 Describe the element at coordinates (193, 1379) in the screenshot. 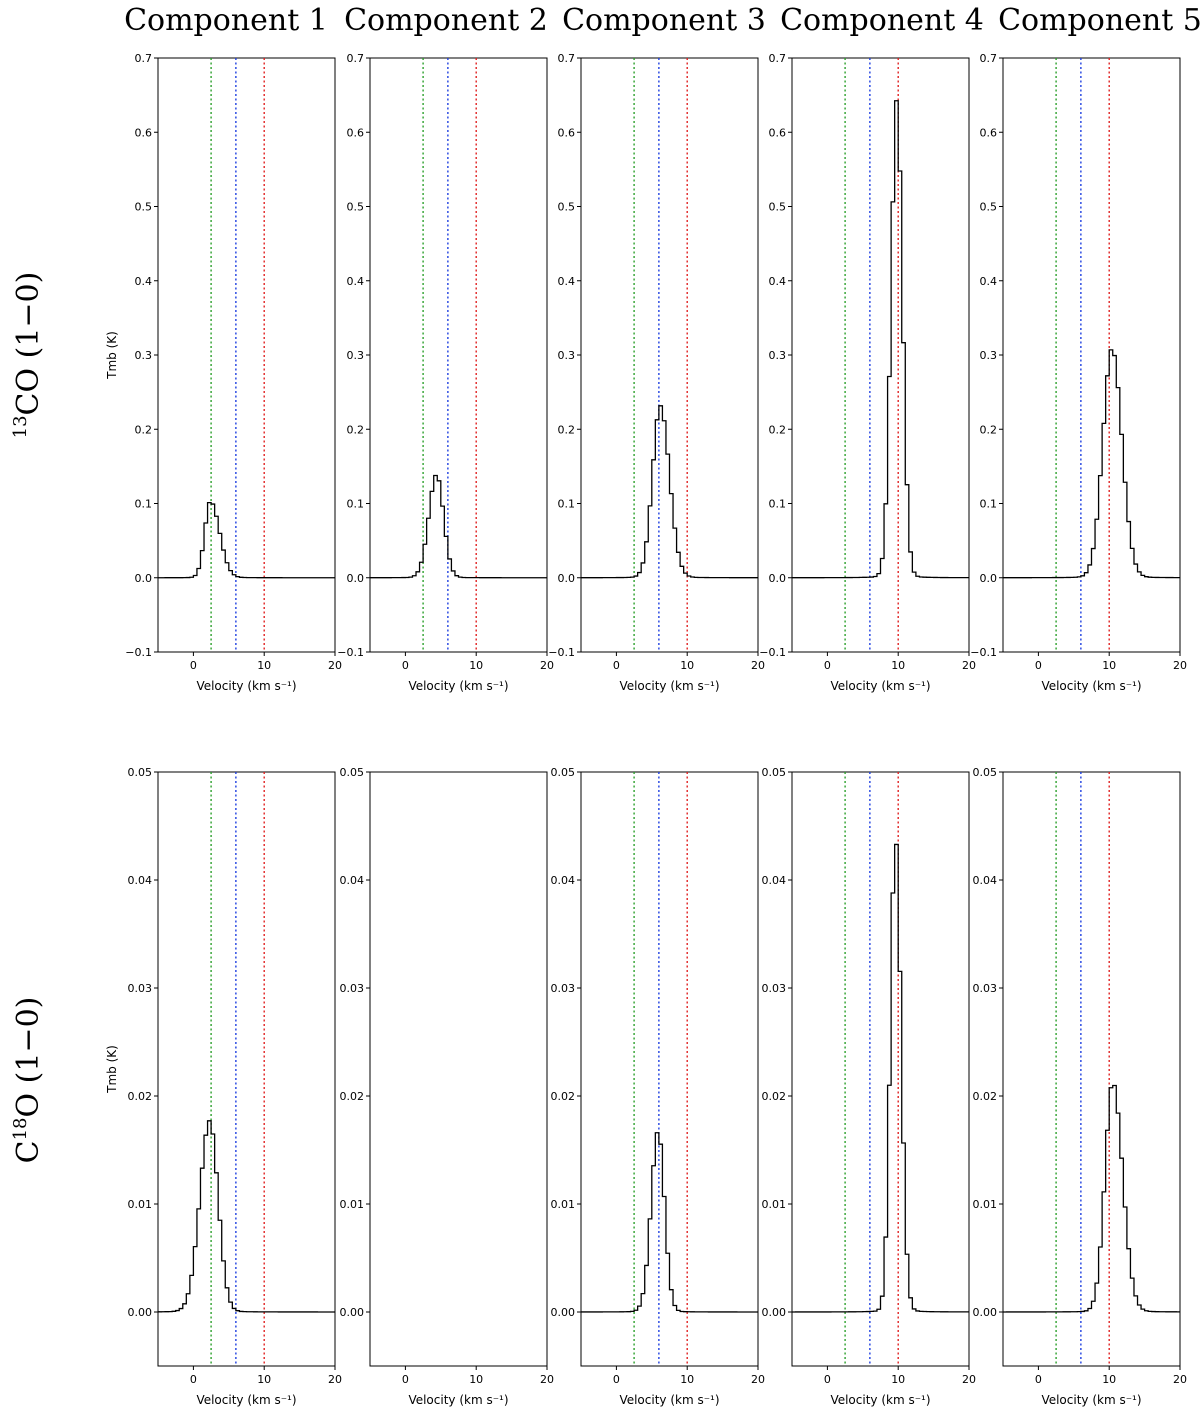

I see `panel-r2-c1-xtick-label-0: 0` at that location.